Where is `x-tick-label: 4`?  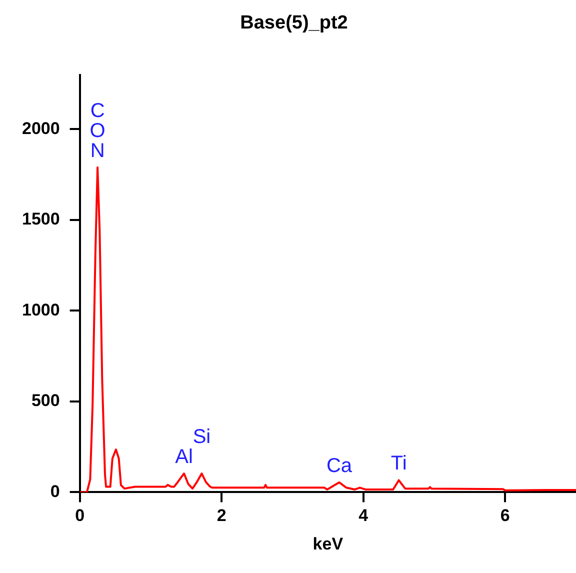 x-tick-label: 4 is located at coordinates (363, 516).